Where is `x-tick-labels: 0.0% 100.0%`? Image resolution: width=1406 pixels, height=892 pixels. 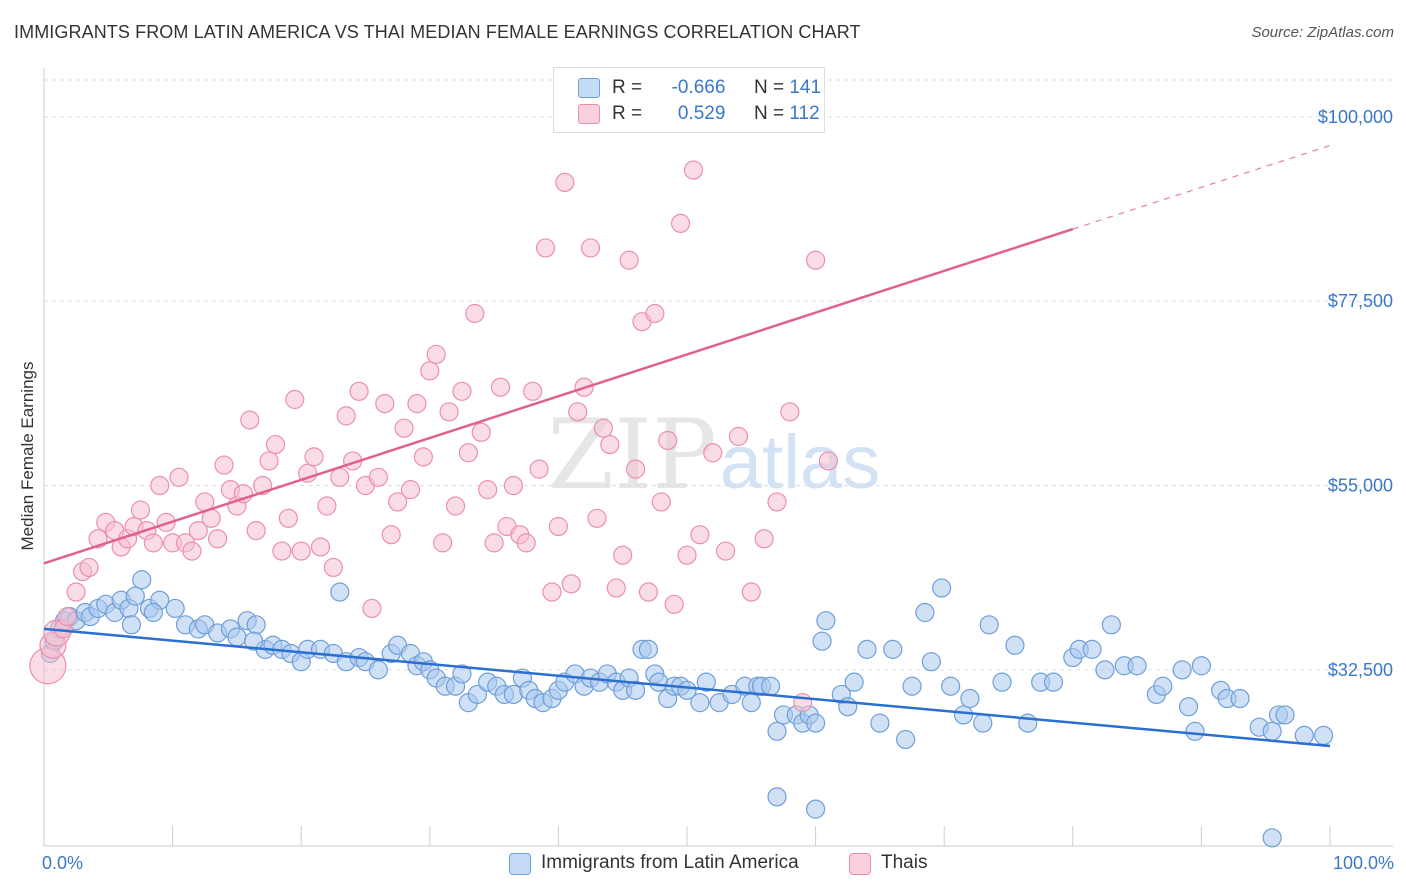
x-tick-labels: 0.0% 100.0% is located at coordinates (718, 863).